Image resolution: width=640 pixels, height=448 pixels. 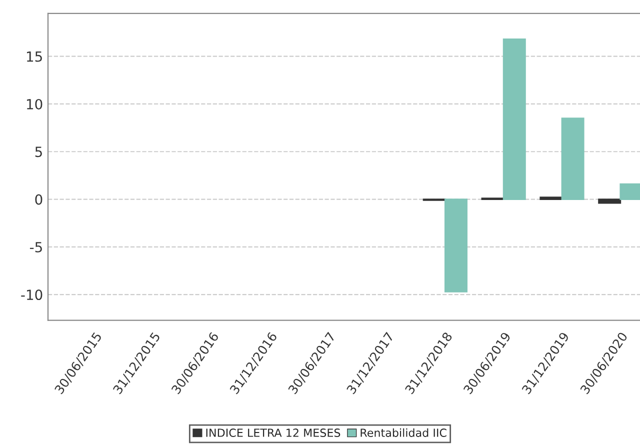 I want to click on legend-label: Rentabilidad IIC, so click(x=403, y=432).